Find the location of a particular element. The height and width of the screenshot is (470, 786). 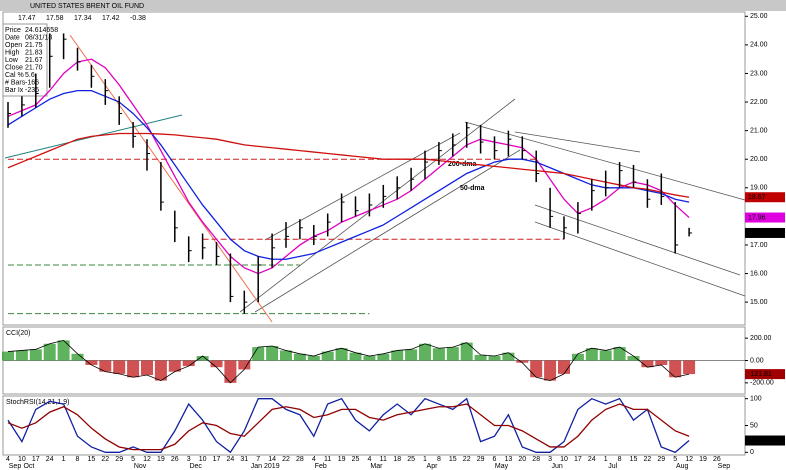

x-tick-label: 28 is located at coordinates (300, 459).